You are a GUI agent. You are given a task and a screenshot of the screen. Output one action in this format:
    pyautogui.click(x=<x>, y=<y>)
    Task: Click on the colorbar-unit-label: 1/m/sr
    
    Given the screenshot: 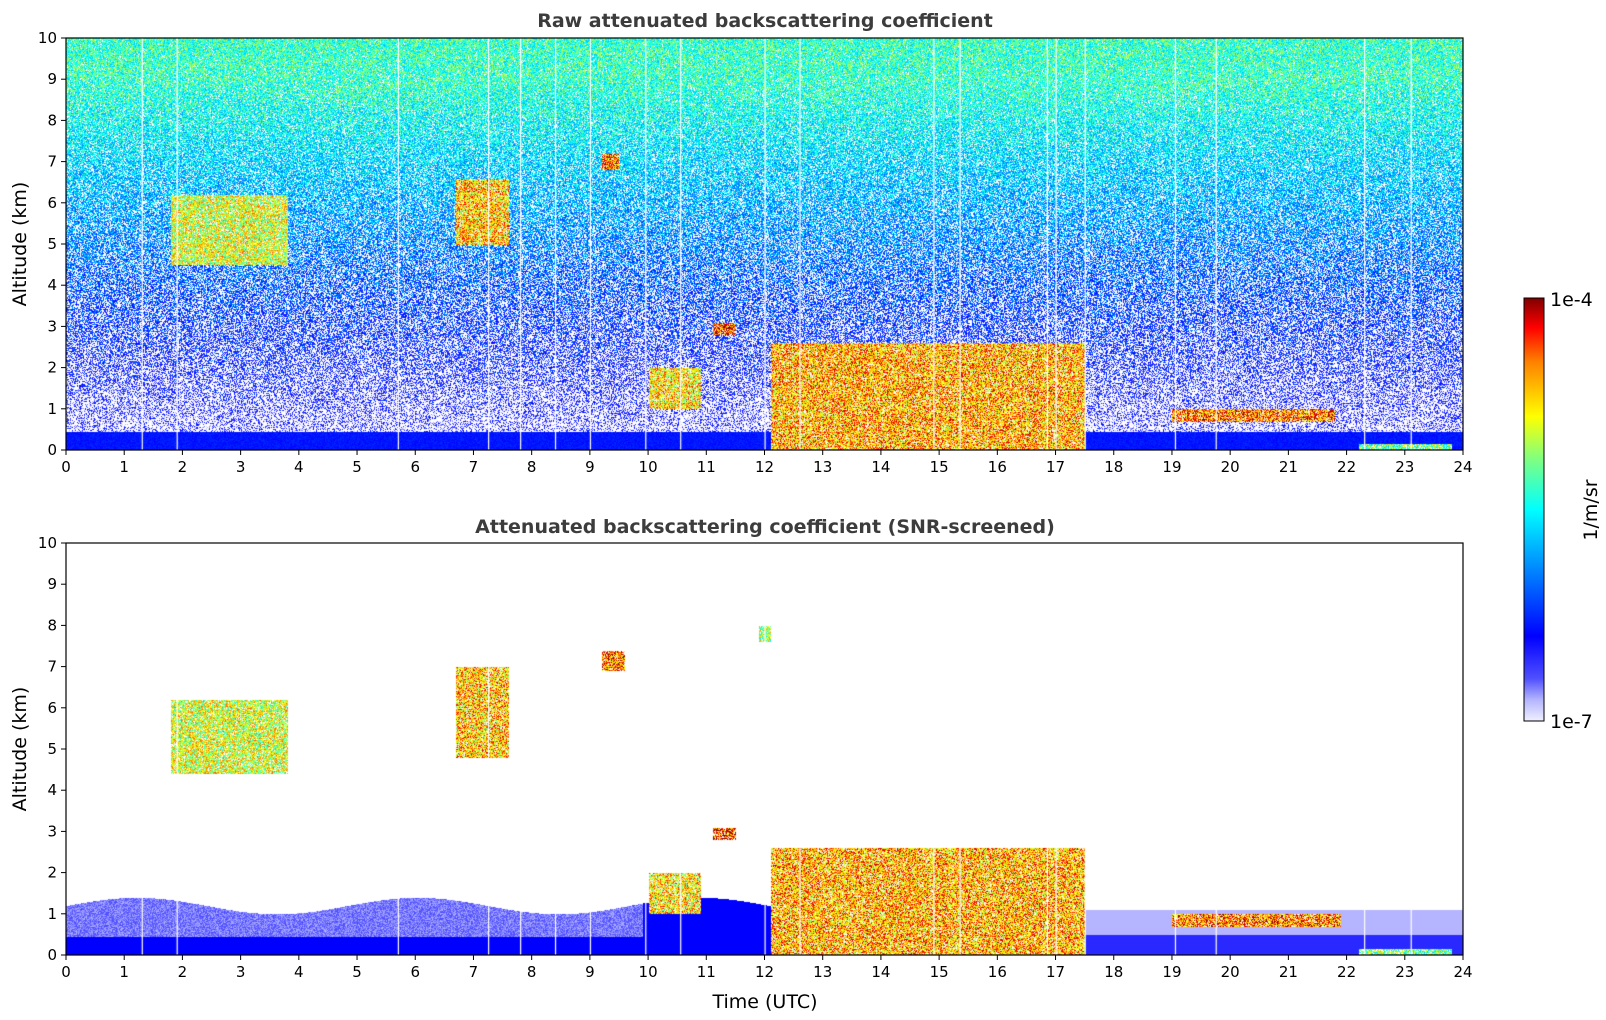 What is the action you would take?
    pyautogui.click(x=1591, y=509)
    